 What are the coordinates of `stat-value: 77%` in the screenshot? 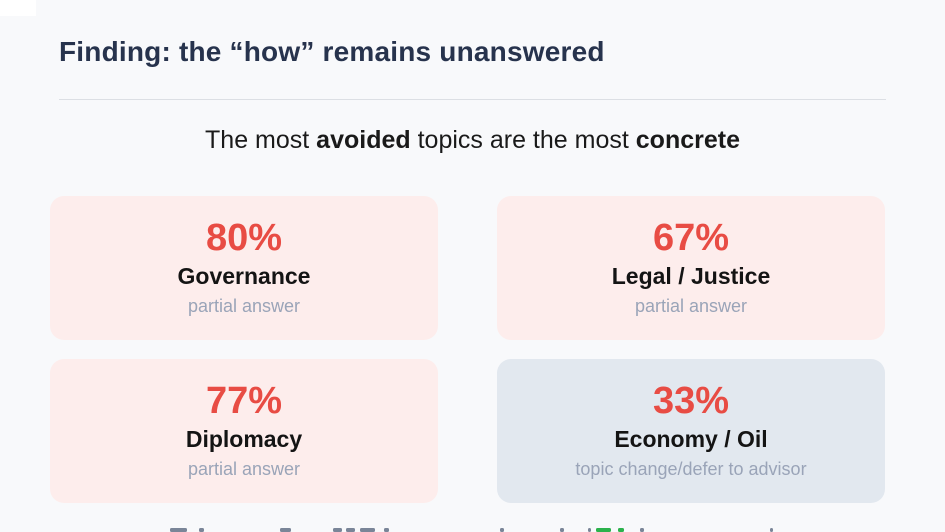 It's located at (244, 401).